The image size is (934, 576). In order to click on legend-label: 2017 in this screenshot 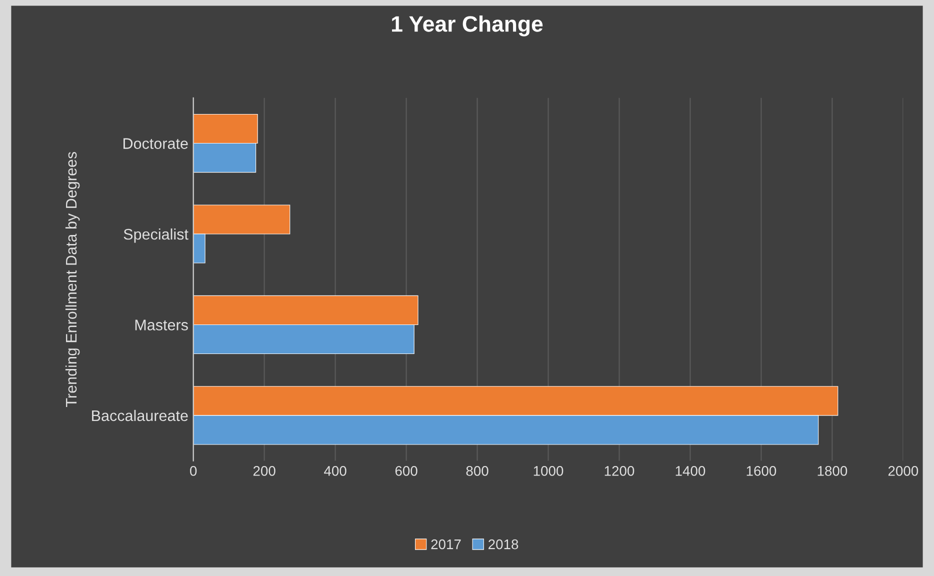, I will do `click(446, 544)`.